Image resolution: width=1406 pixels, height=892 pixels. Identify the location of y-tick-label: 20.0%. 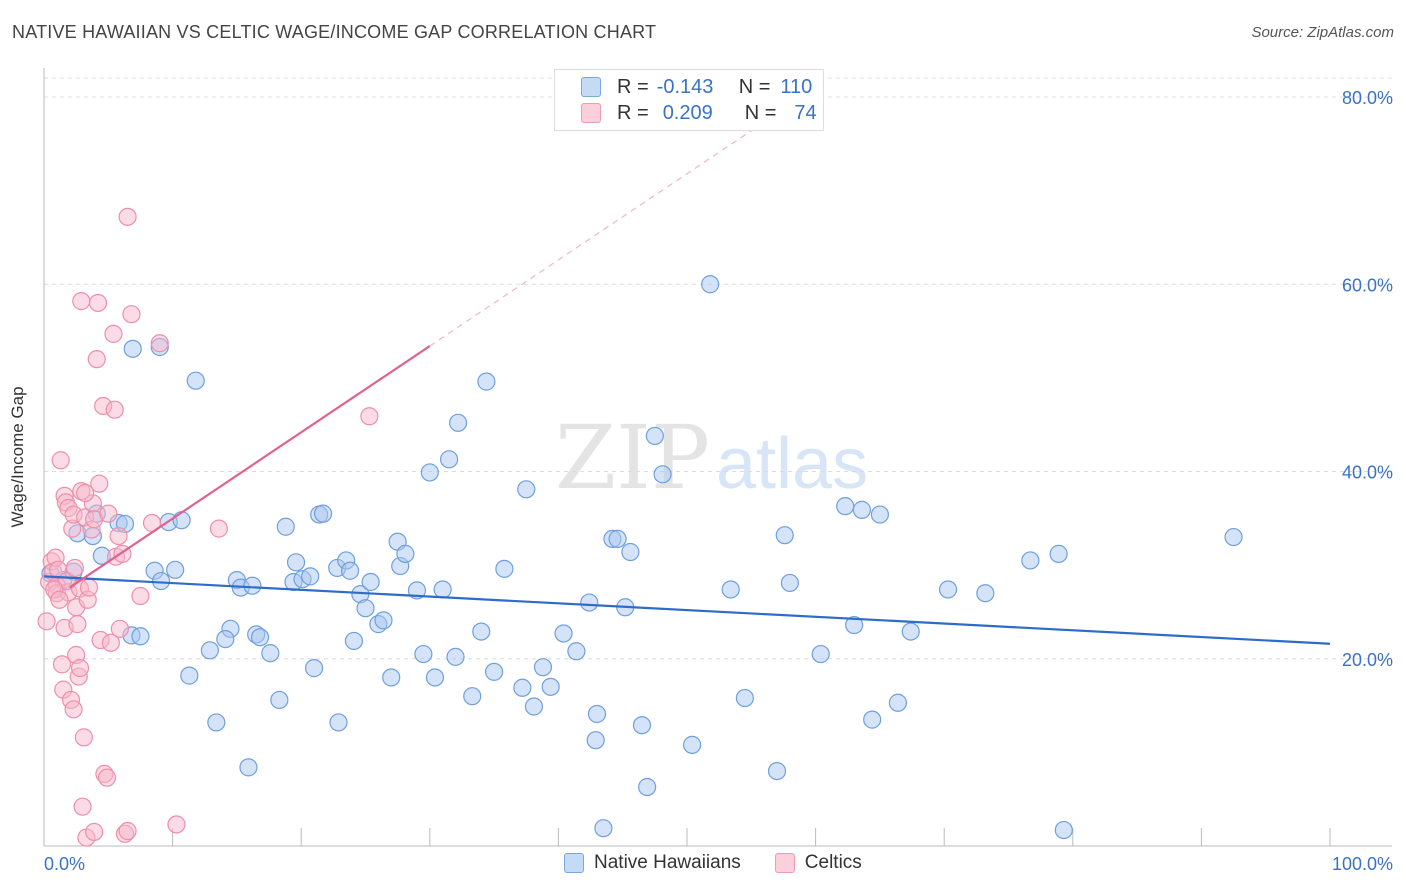
(1367, 660).